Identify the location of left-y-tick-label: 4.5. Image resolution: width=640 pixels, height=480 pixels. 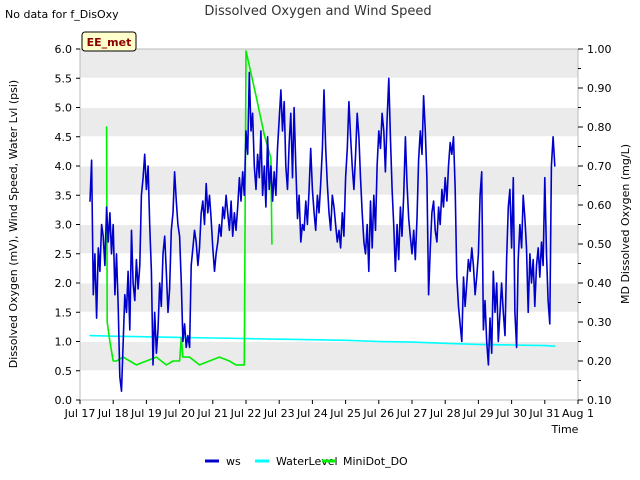
(64, 137).